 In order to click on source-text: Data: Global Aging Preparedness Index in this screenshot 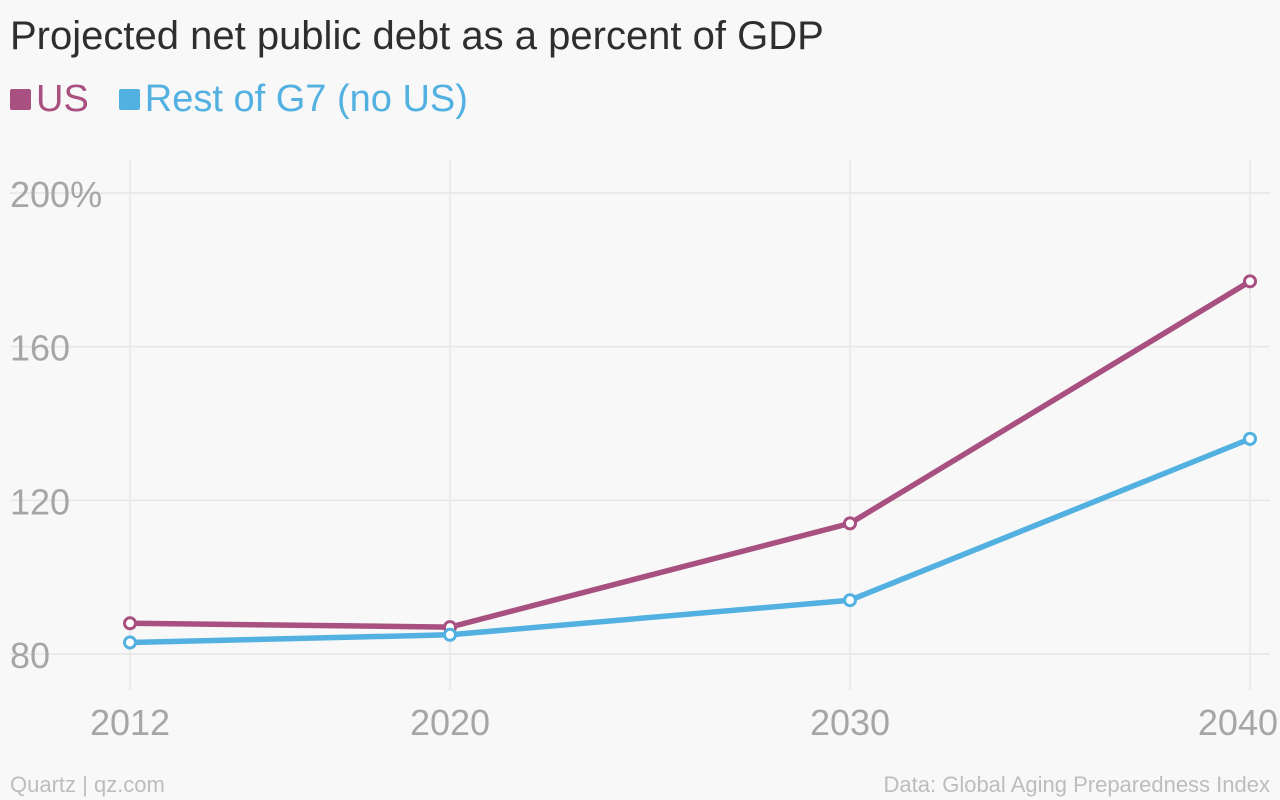, I will do `click(1076, 784)`.